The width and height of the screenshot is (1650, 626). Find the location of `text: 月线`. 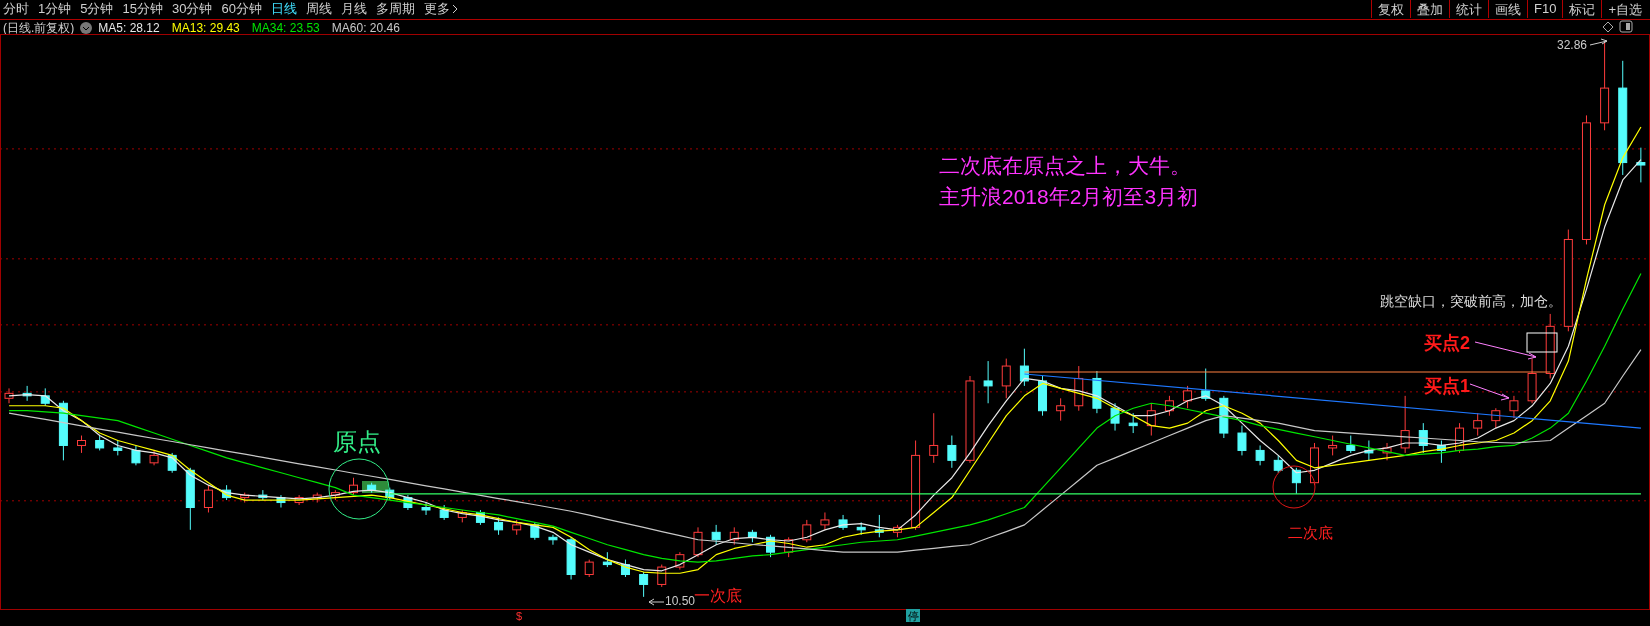

text: 月线 is located at coordinates (353, 9).